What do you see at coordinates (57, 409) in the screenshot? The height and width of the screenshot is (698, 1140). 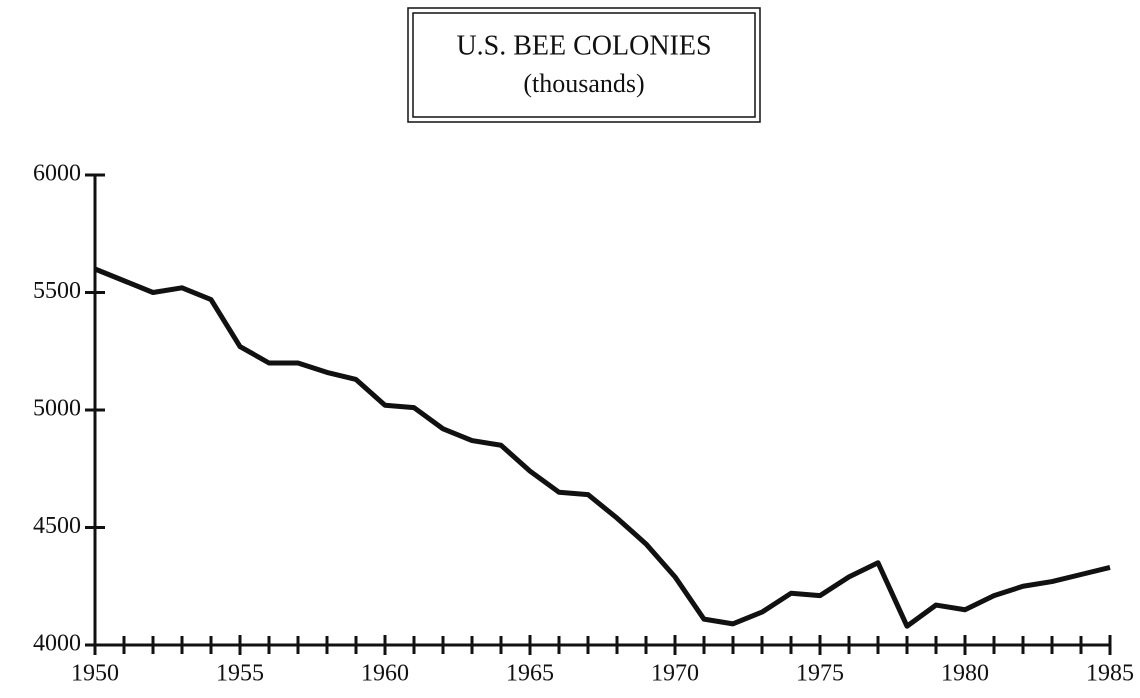 I see `y-tick-label: 5000` at bounding box center [57, 409].